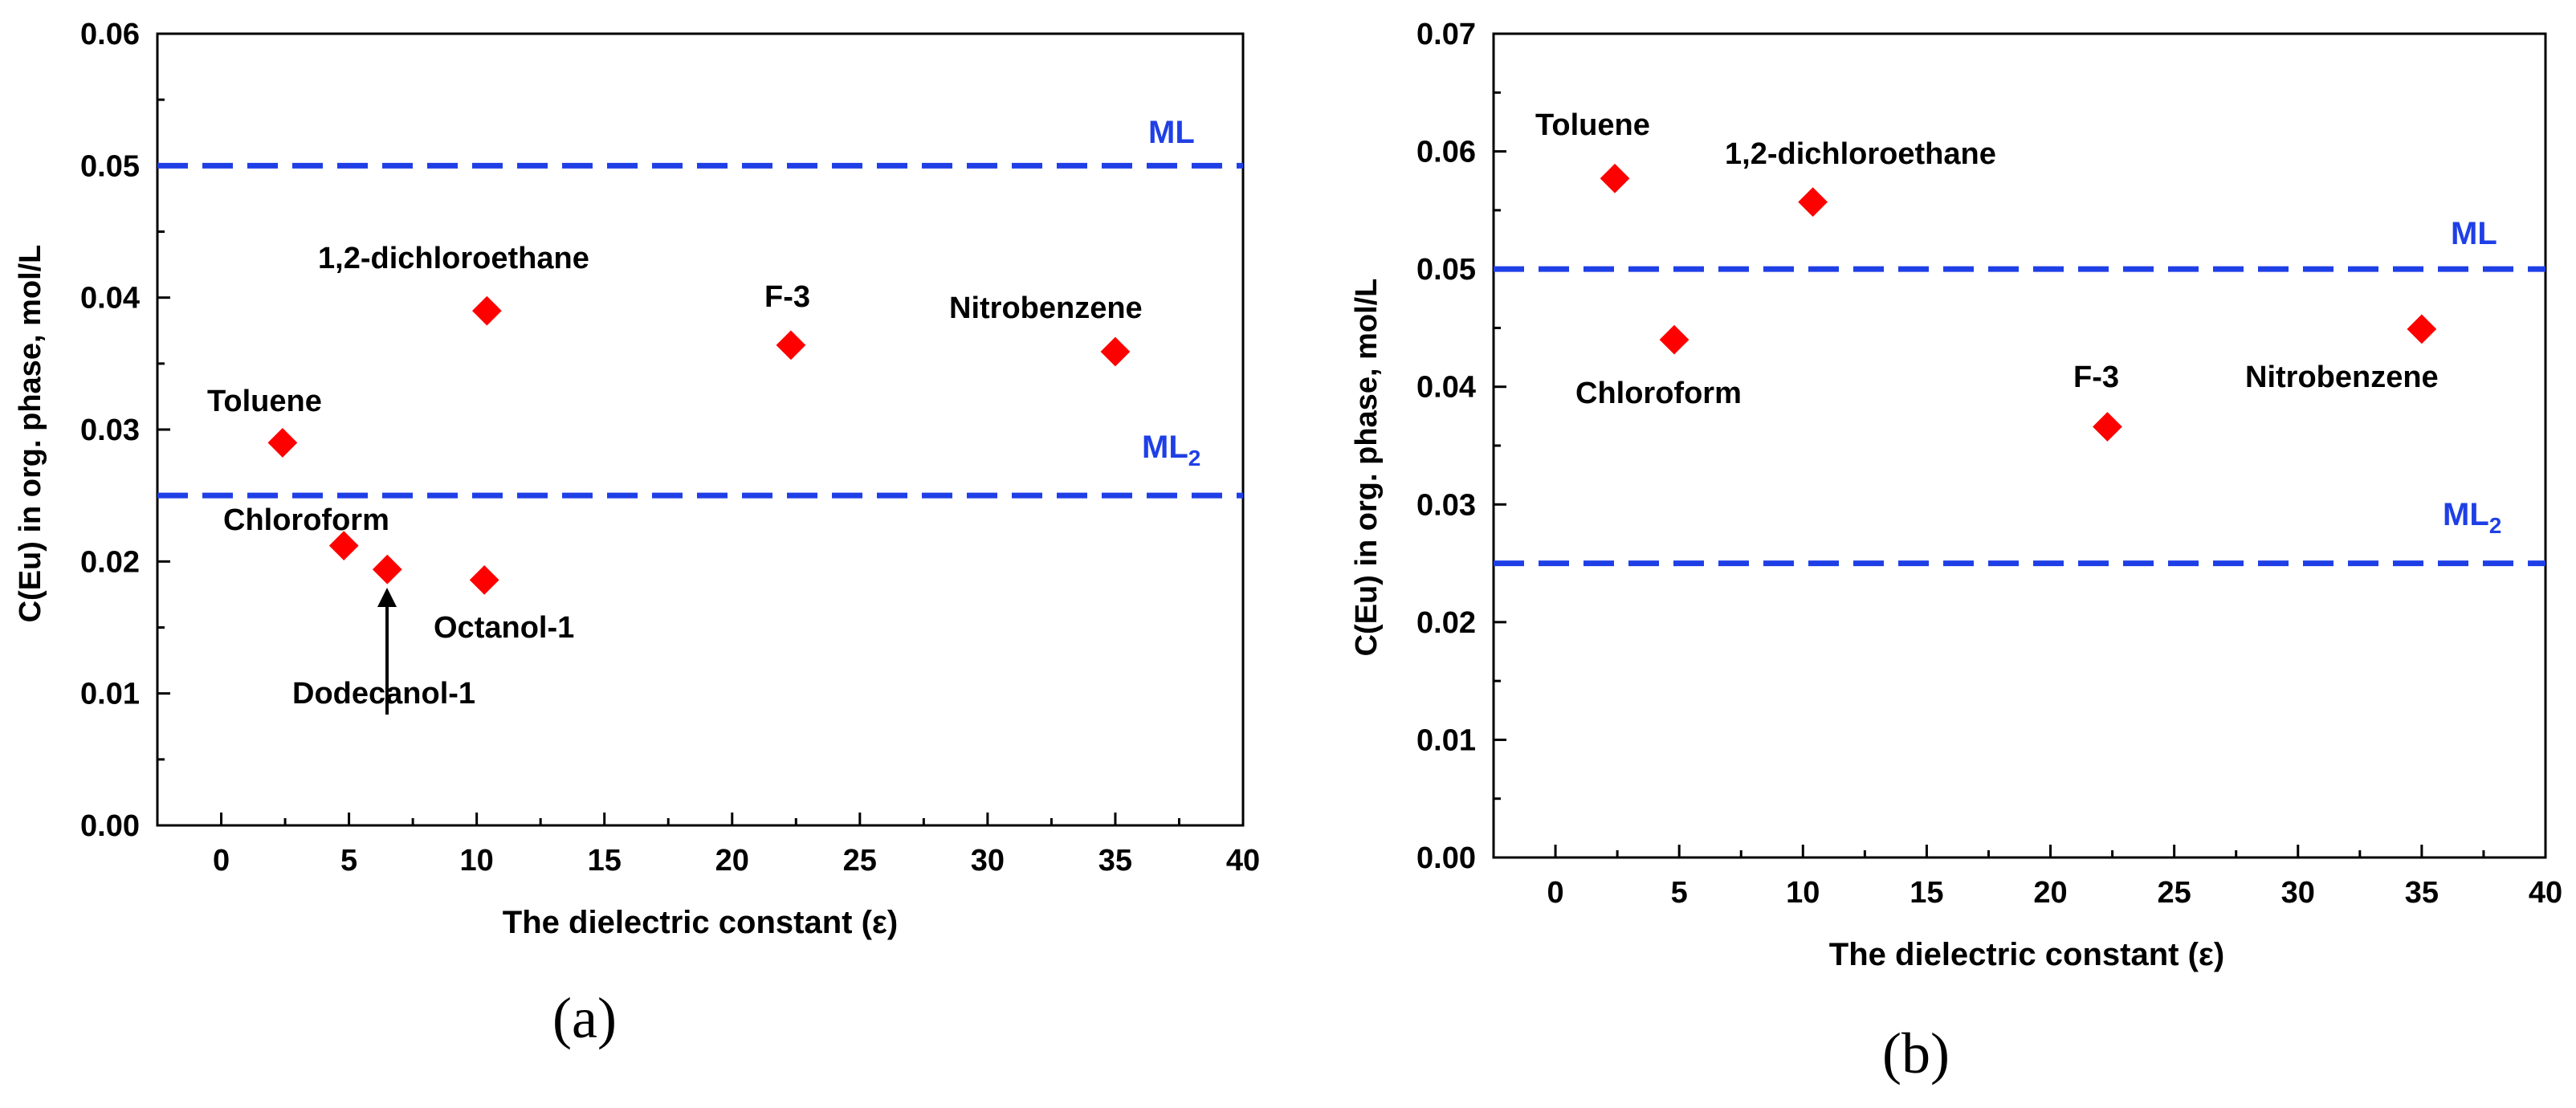 Image resolution: width=2576 pixels, height=1108 pixels. What do you see at coordinates (282, 443) in the screenshot?
I see `point-toluene-a` at bounding box center [282, 443].